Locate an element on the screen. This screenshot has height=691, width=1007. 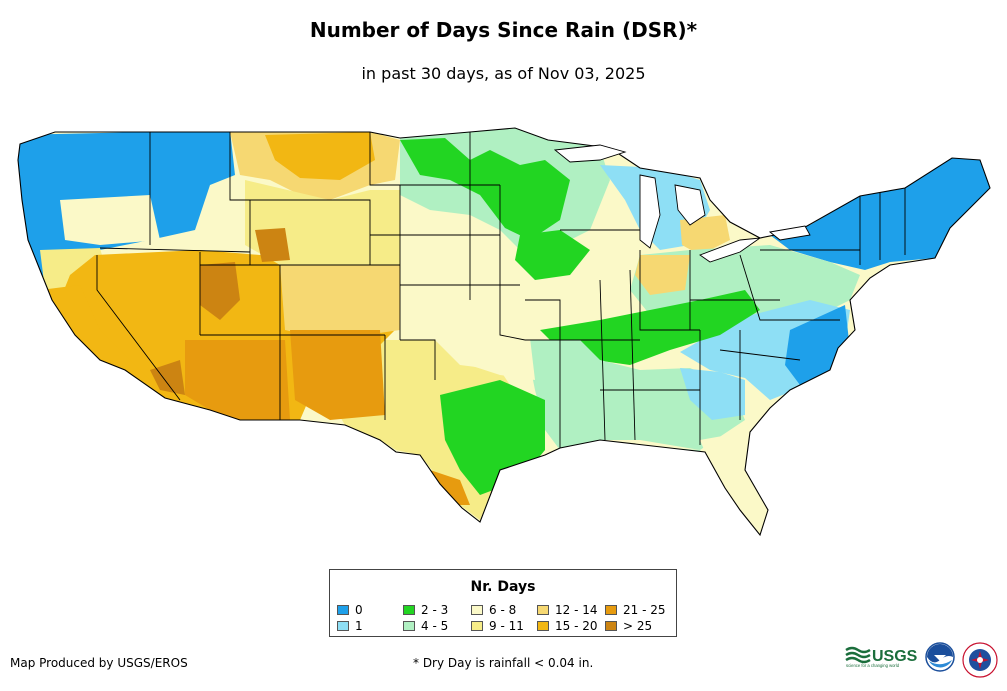
legend-label: > 25 is located at coordinates (638, 626).